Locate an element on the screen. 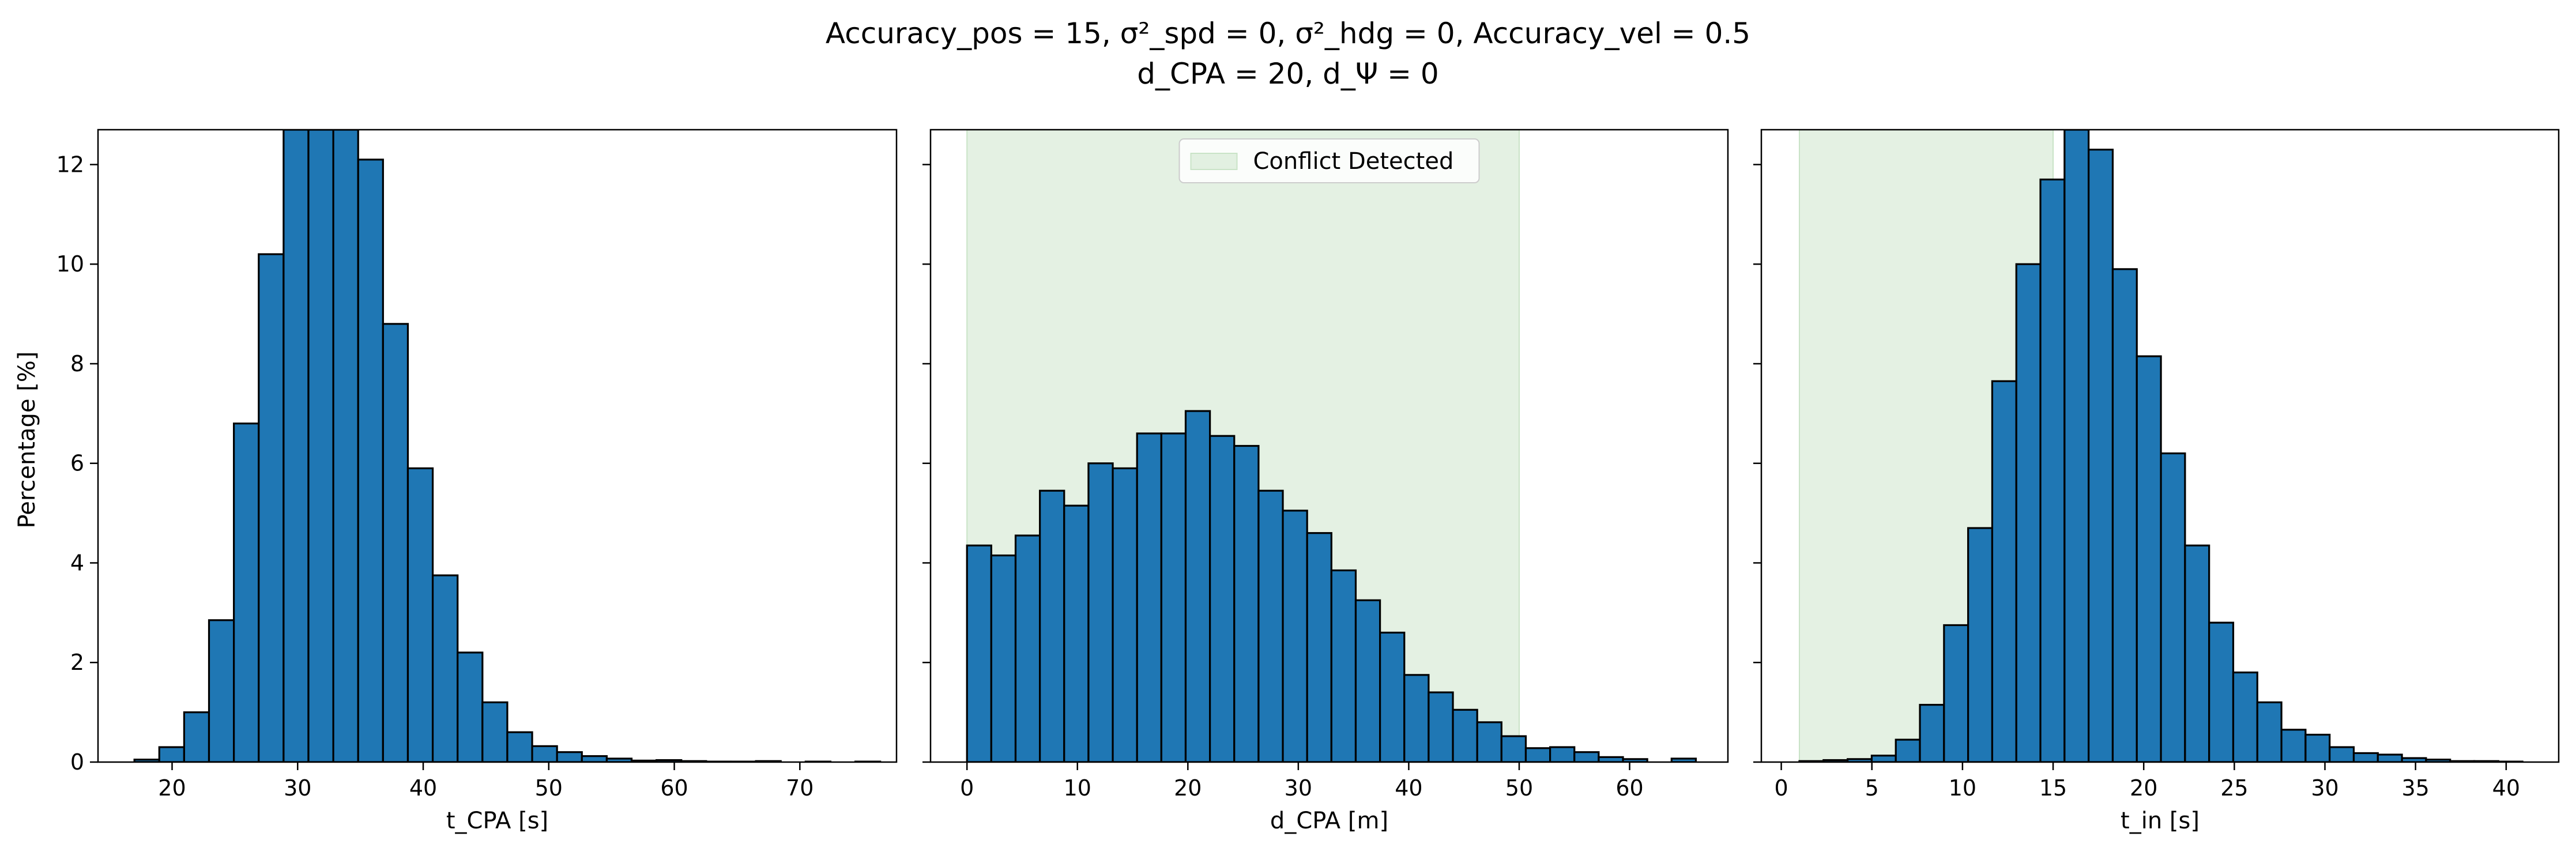  x-tick-label: 35 is located at coordinates (2416, 788).